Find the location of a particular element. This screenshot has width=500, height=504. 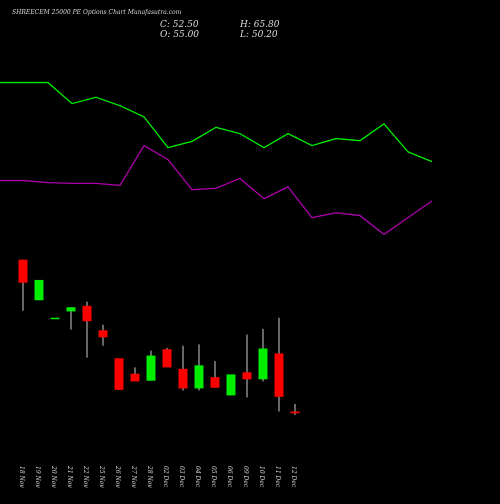

low-label: L: 50.20 is located at coordinates (258, 35).